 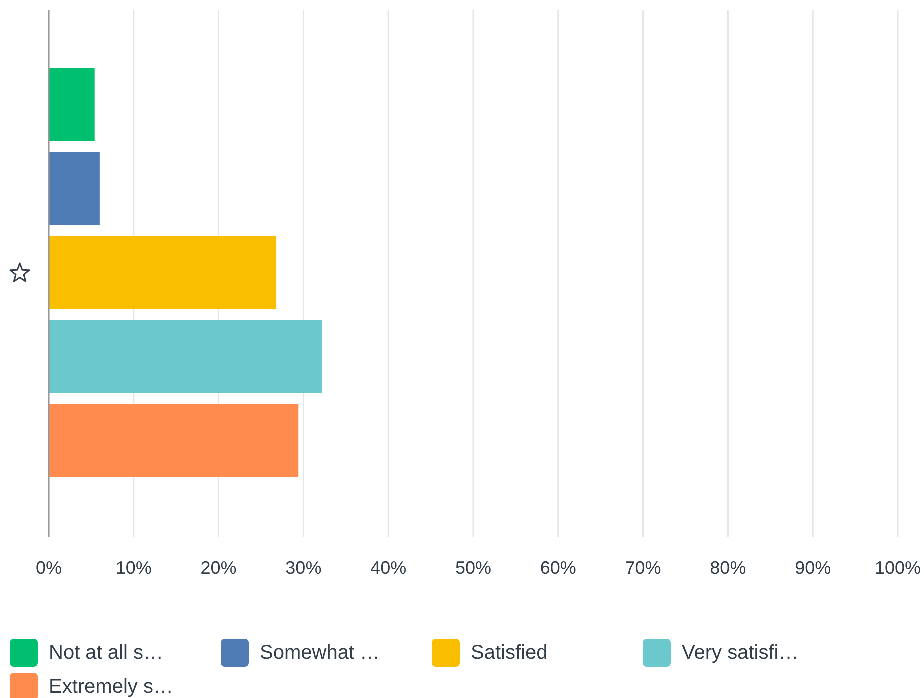 What do you see at coordinates (473, 568) in the screenshot?
I see `x-tick-label: 50%` at bounding box center [473, 568].